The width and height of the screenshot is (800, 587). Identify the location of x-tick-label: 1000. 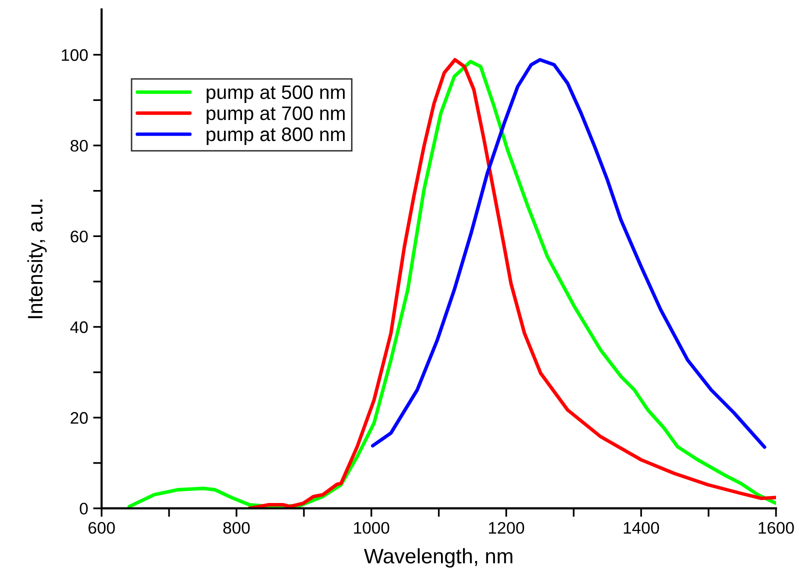
(372, 528).